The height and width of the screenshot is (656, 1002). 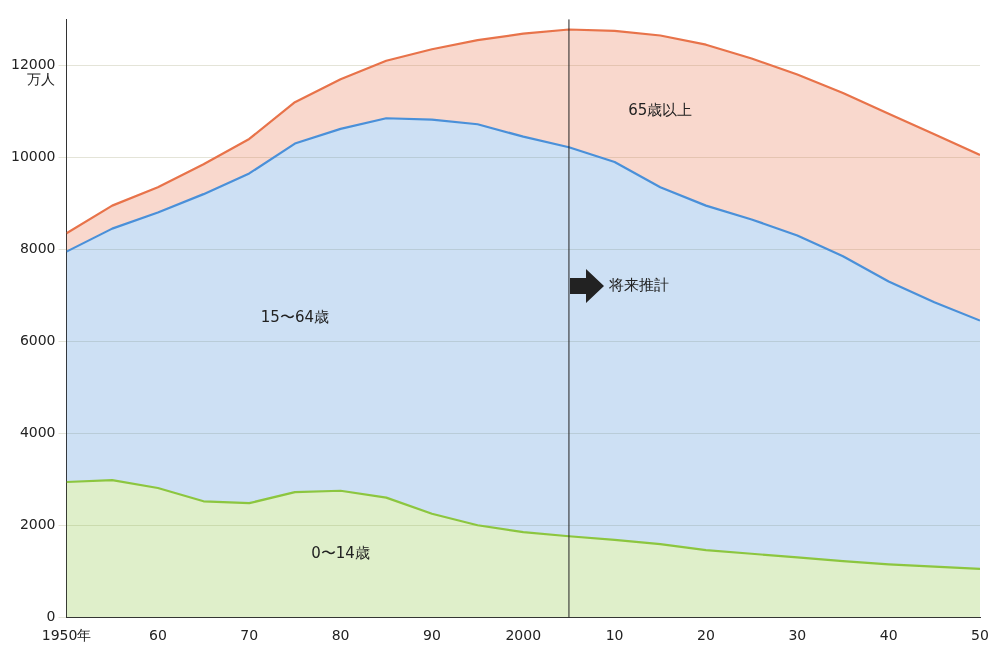 I want to click on x-tick-label: 1950年, so click(x=66, y=635).